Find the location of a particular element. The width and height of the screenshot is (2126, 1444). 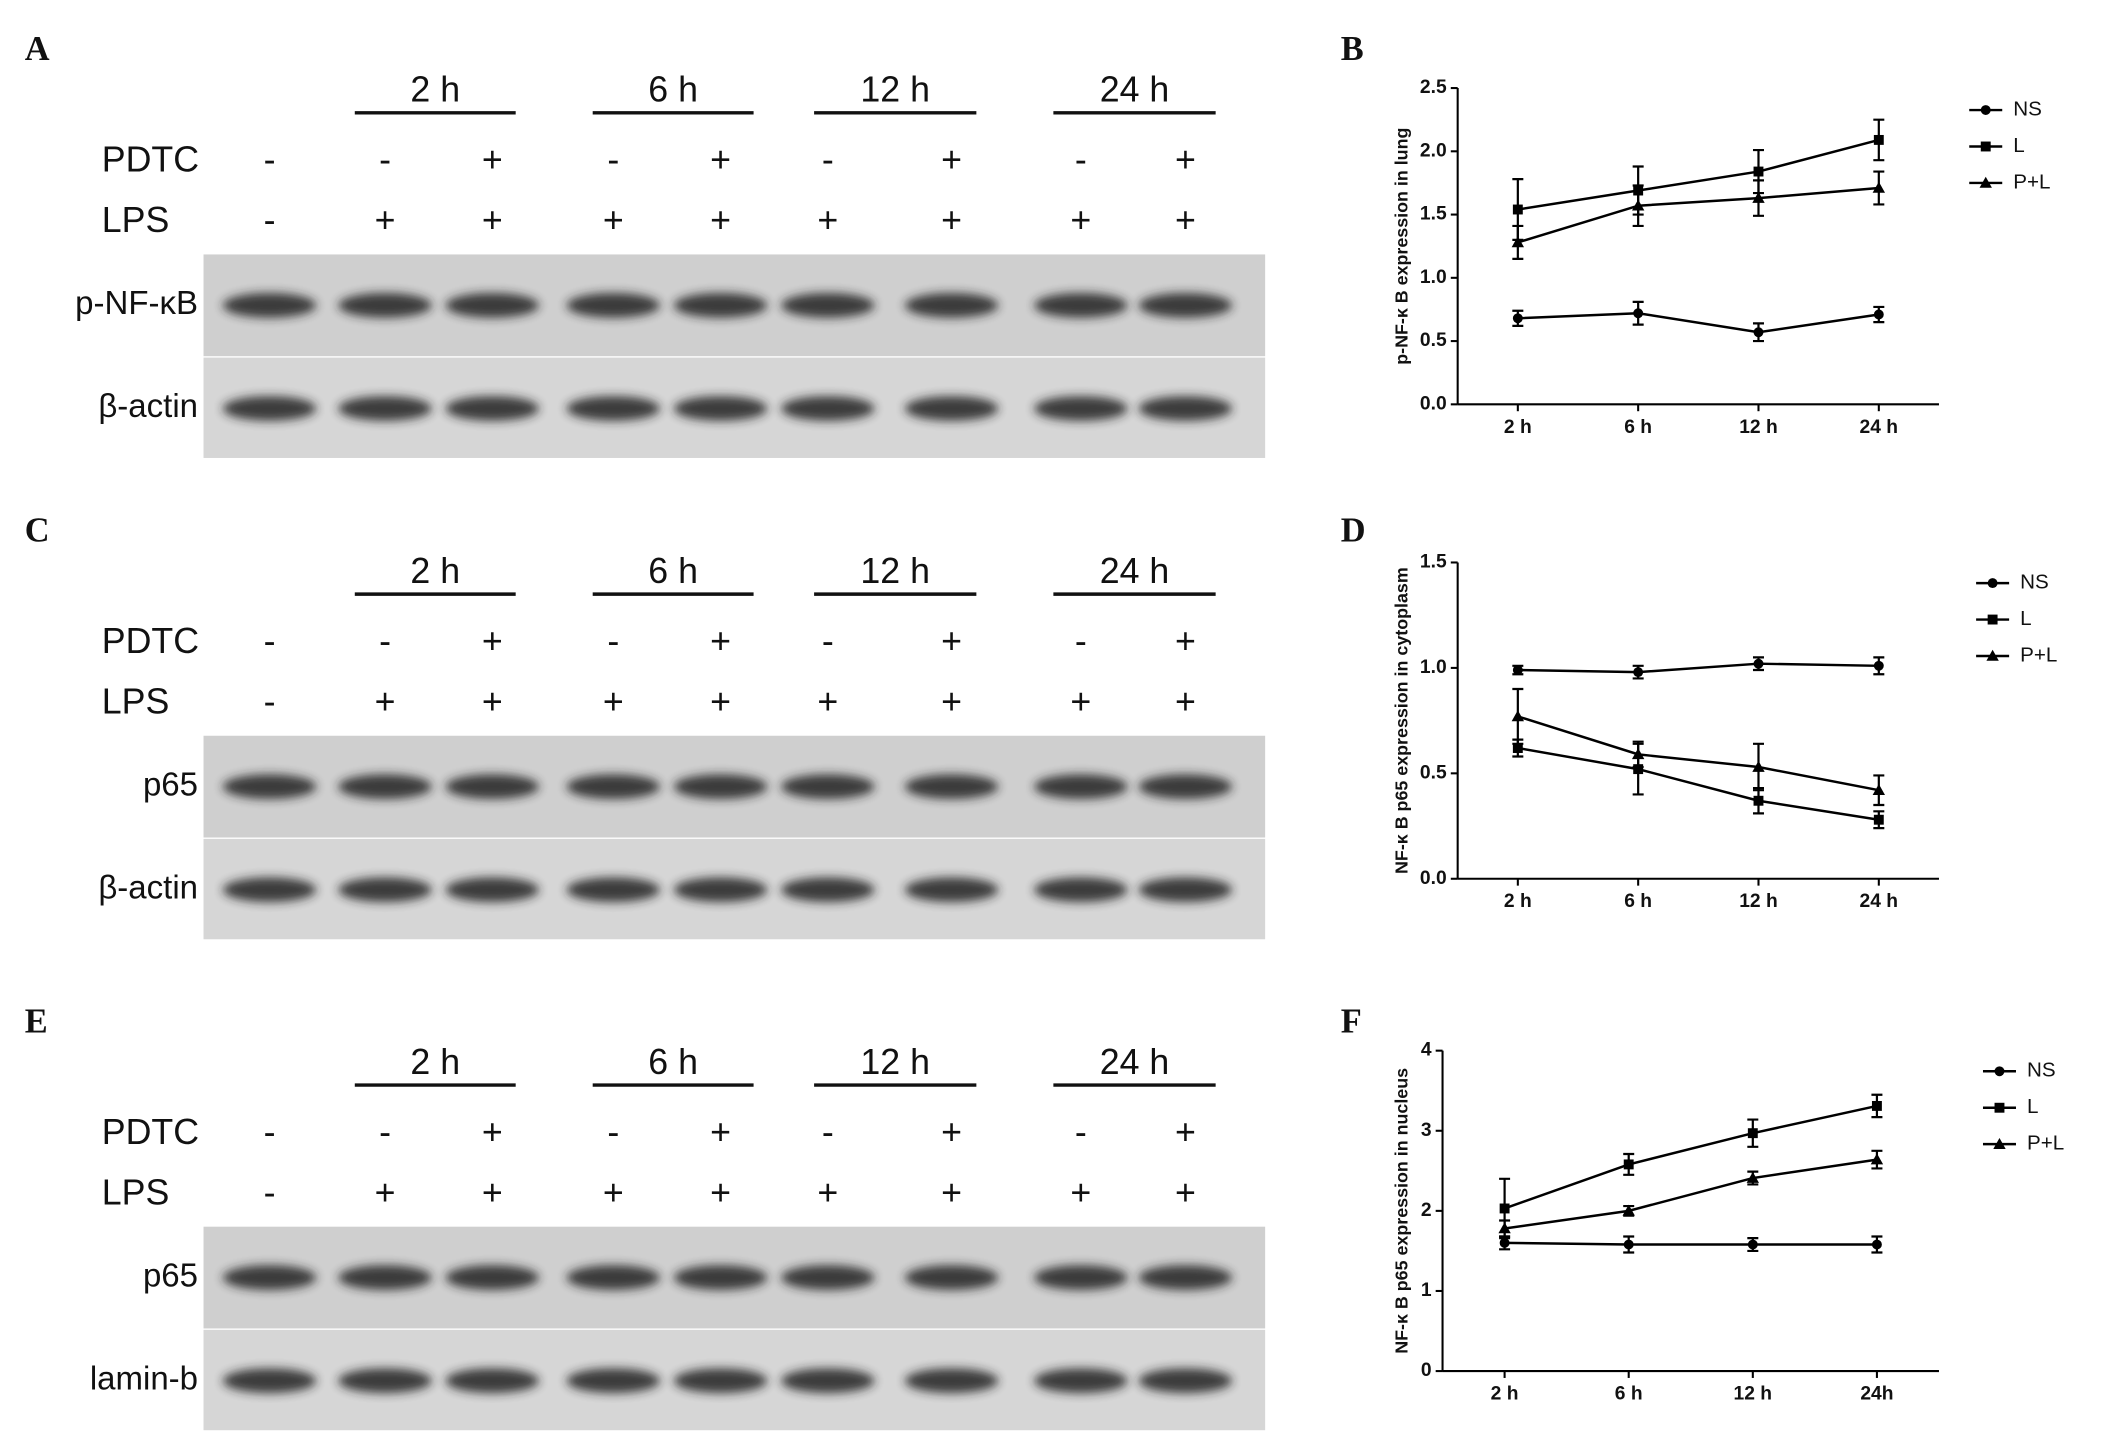

timepoint-label: 2 h is located at coordinates (435, 1062).